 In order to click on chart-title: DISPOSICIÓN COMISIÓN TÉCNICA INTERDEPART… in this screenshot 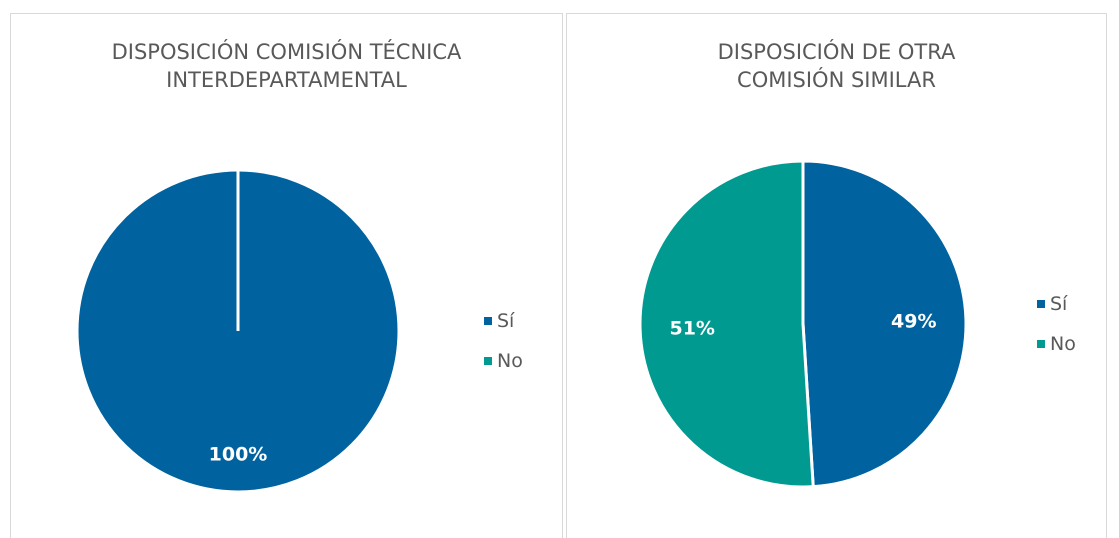, I will do `click(286, 66)`.